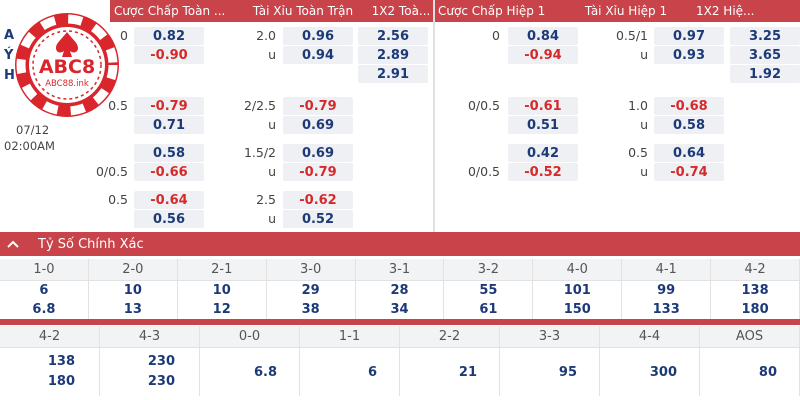 Image resolution: width=800 pixels, height=400 pixels. What do you see at coordinates (169, 172) in the screenshot?
I see `odds-cell: -0.66` at bounding box center [169, 172].